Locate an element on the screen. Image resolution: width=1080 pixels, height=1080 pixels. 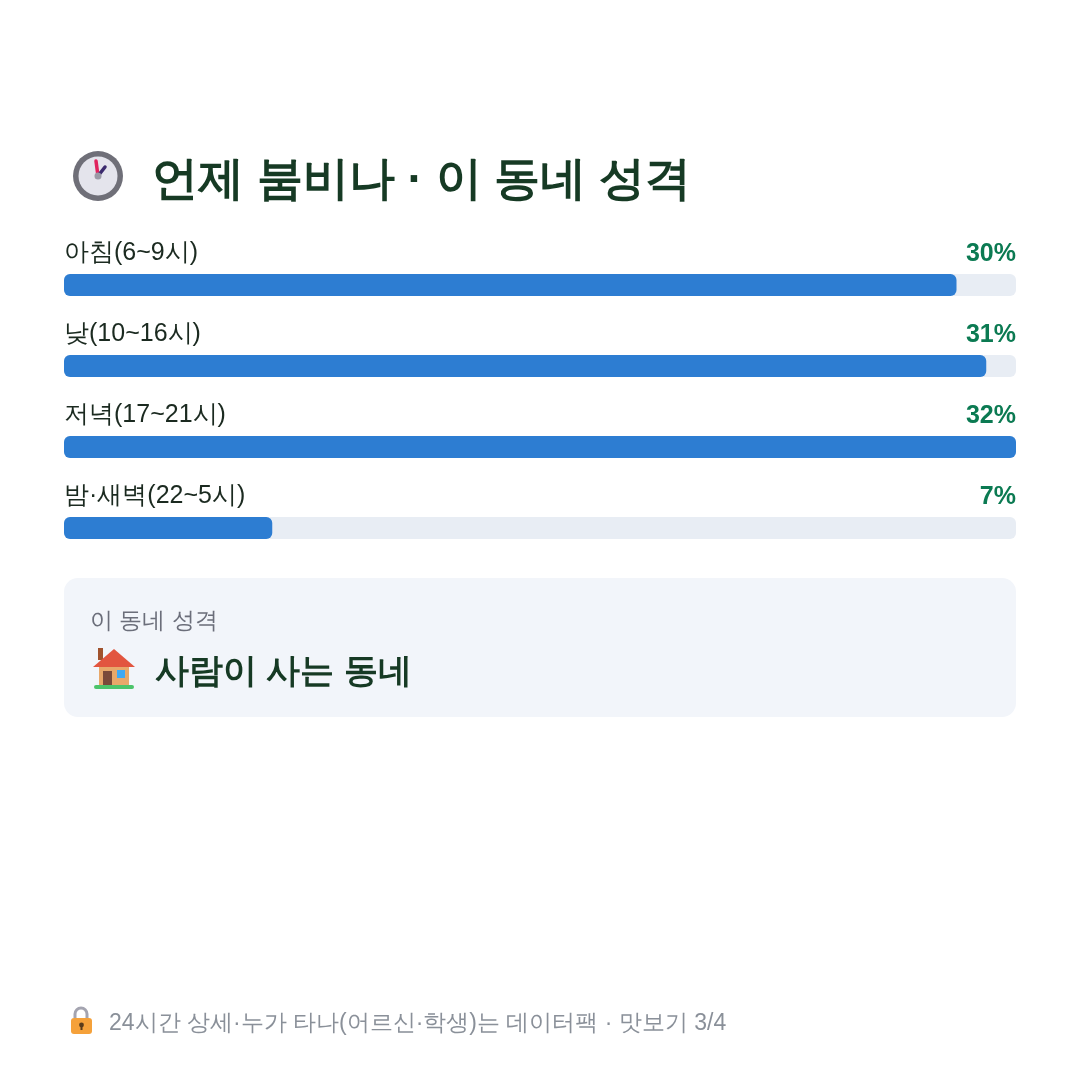
text: 사람이 사는 동네 is located at coordinates (283, 670).